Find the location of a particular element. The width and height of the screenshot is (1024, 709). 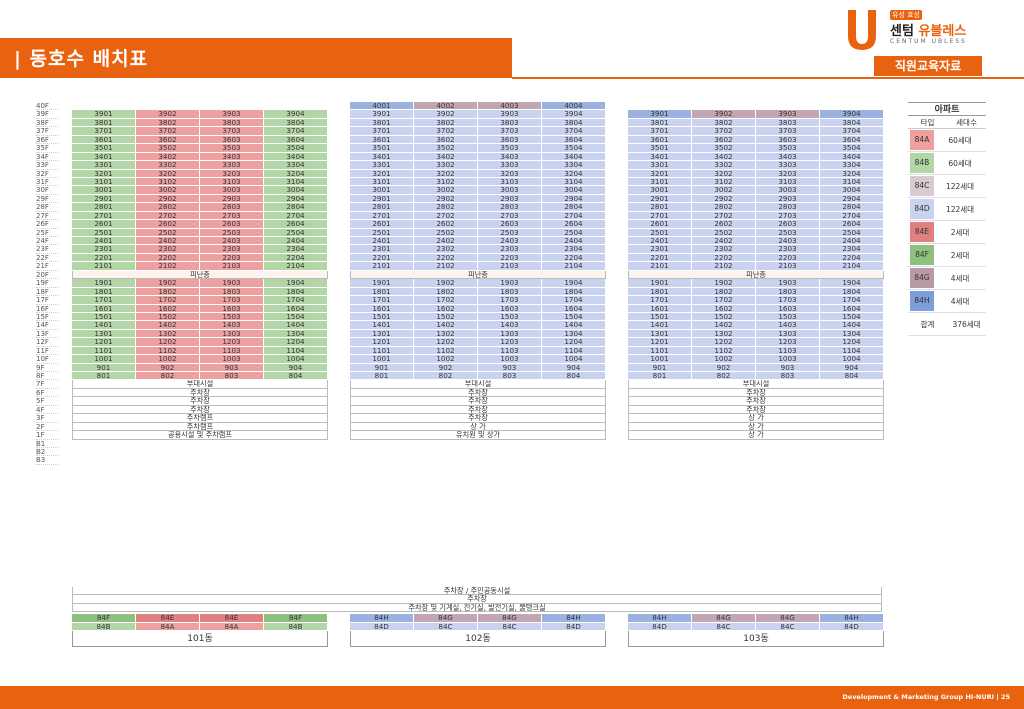

floor-row: 2601 2602 2603 2604 is located at coordinates (756, 224).